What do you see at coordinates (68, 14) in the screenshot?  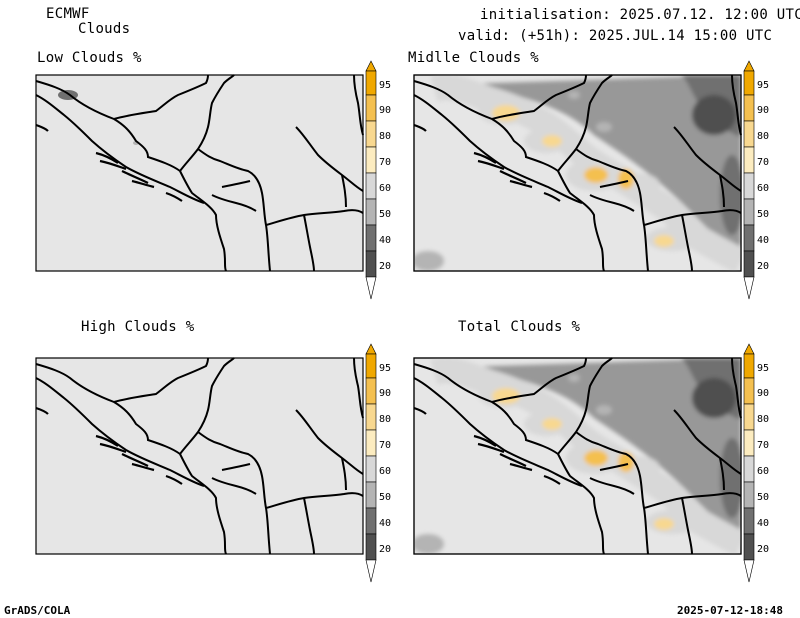 I see `model-label: ECMWF` at bounding box center [68, 14].